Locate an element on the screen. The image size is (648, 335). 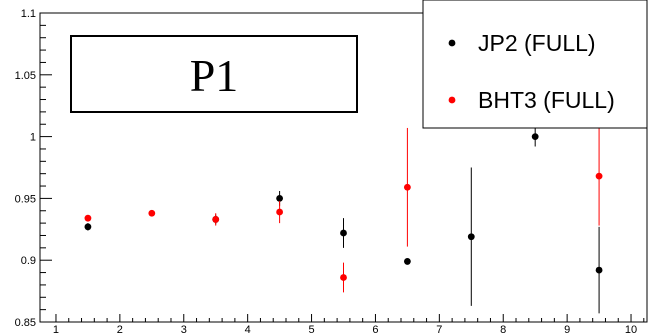
x-tick-labels: 1 2 3 4 5 6 7 8 9 10 is located at coordinates (345, 329).